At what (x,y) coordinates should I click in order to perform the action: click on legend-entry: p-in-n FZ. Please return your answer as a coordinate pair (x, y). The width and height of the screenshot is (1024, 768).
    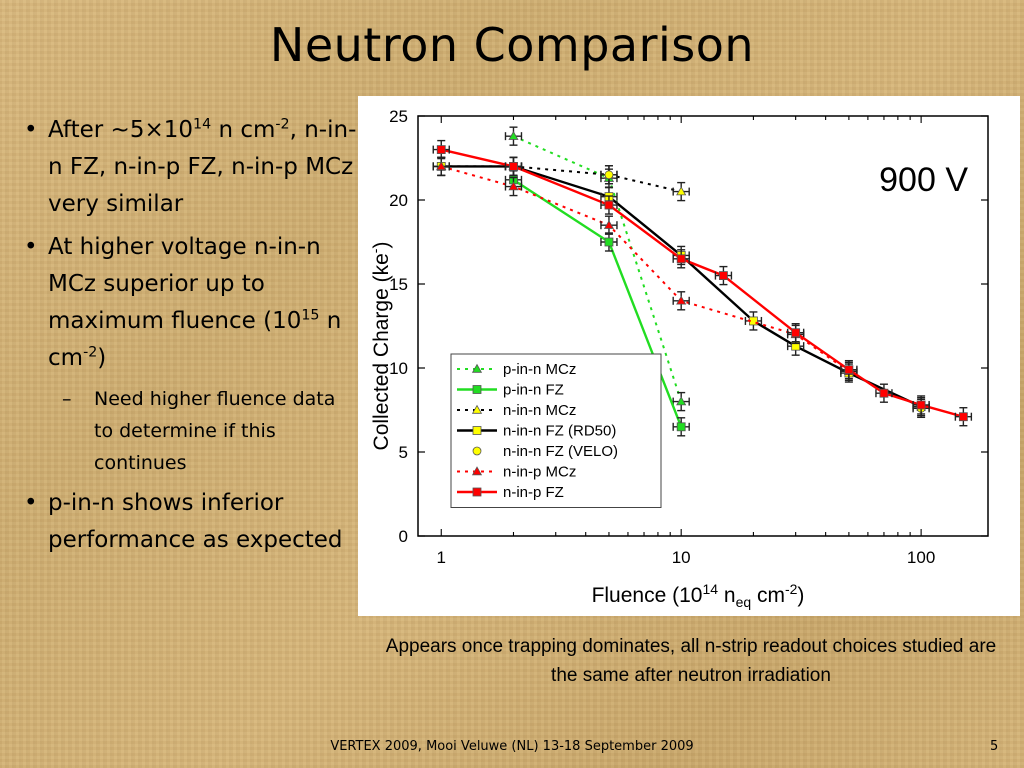
    Looking at the image, I should click on (510, 390).